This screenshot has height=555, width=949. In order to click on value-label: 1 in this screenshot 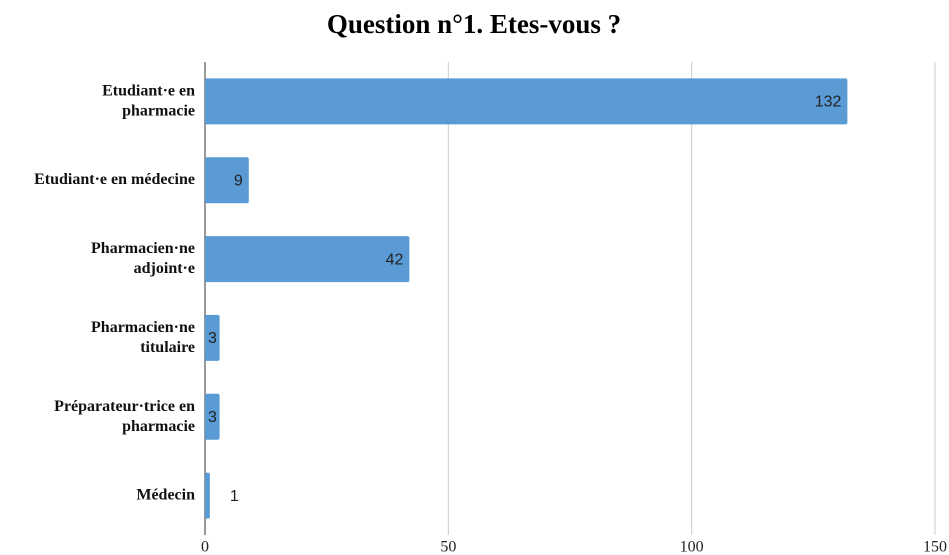, I will do `click(234, 496)`.